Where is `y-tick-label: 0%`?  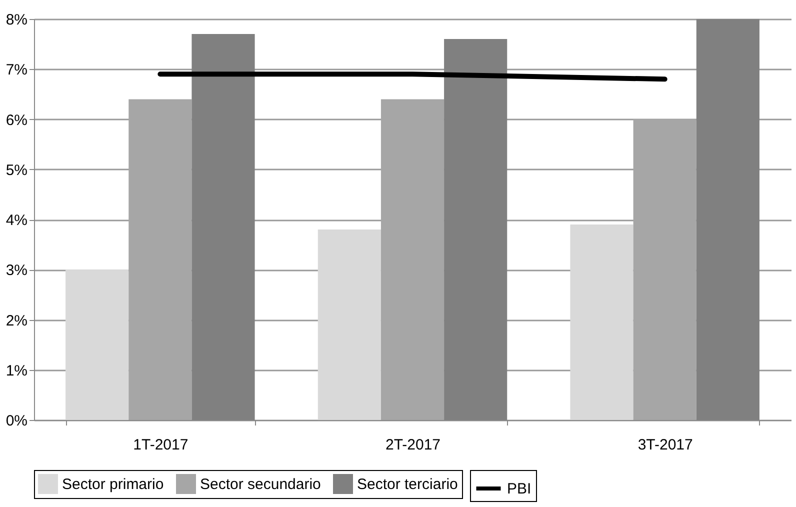
y-tick-label: 0% is located at coordinates (17, 421).